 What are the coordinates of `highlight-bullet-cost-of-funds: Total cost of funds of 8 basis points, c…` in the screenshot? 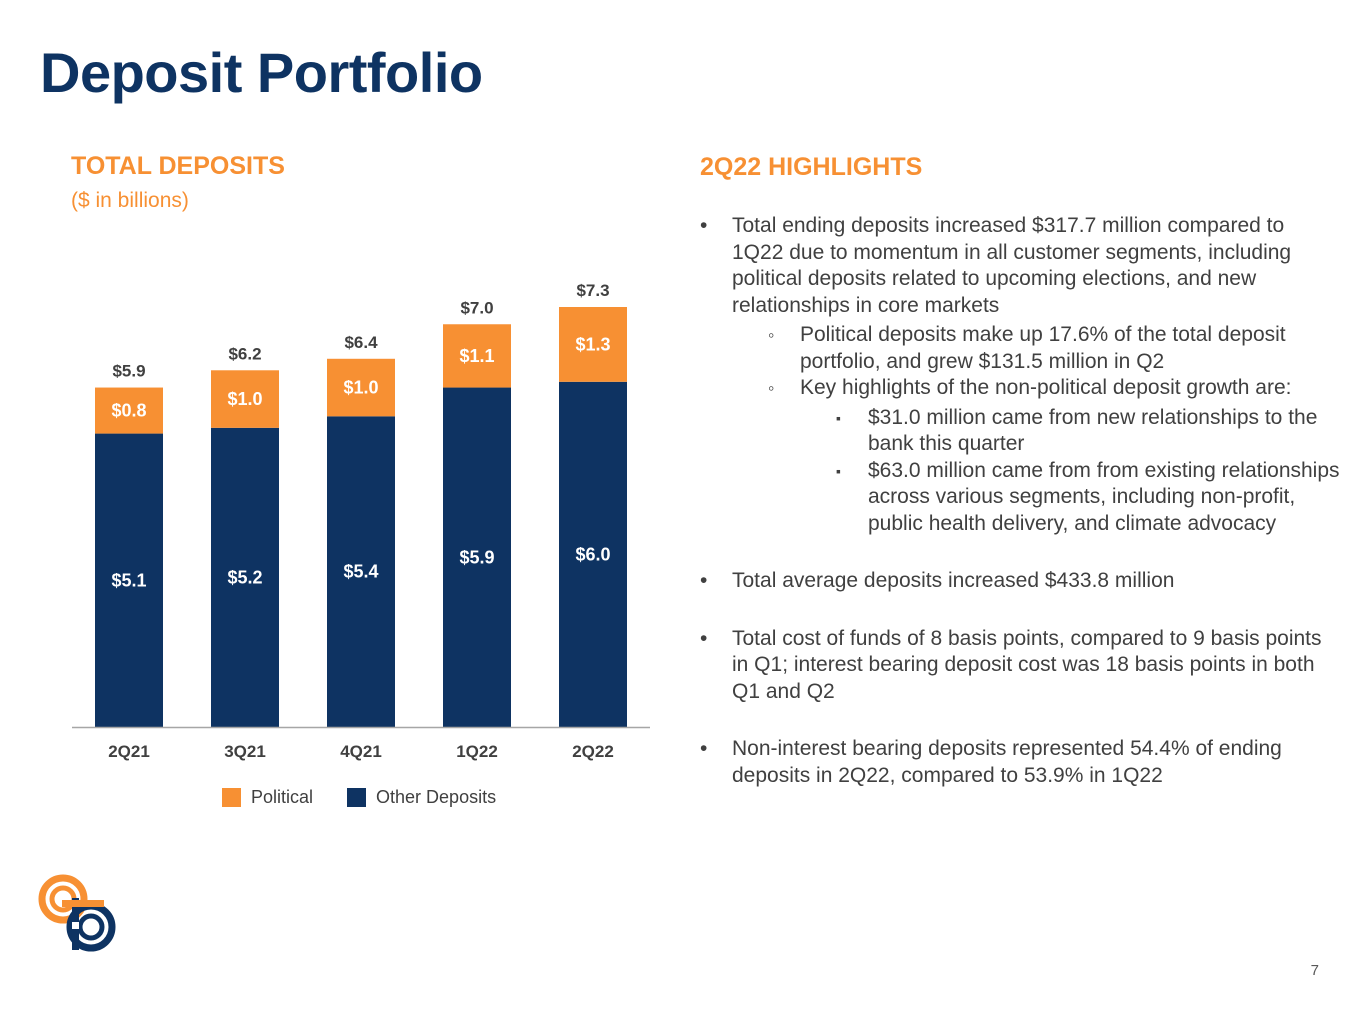 It's located at (1020, 666).